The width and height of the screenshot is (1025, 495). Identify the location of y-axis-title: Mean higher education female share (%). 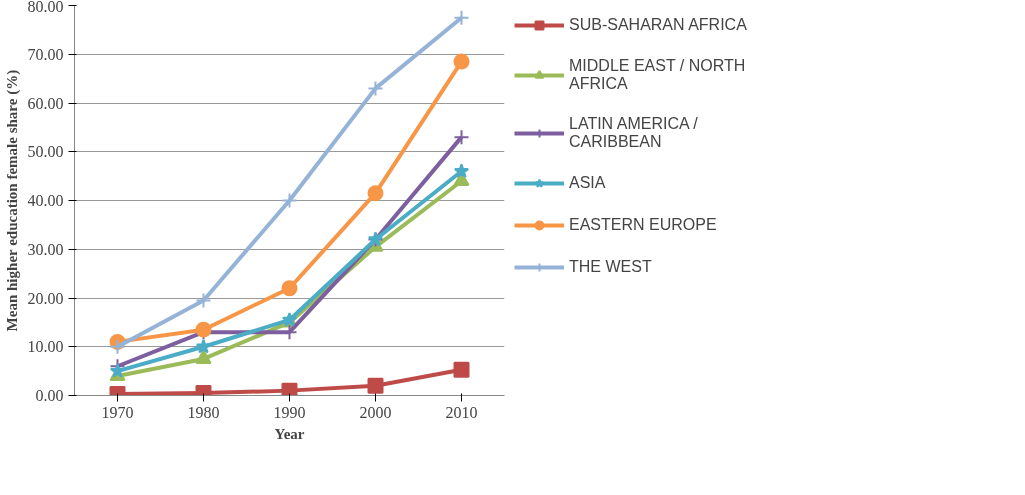
(12, 200).